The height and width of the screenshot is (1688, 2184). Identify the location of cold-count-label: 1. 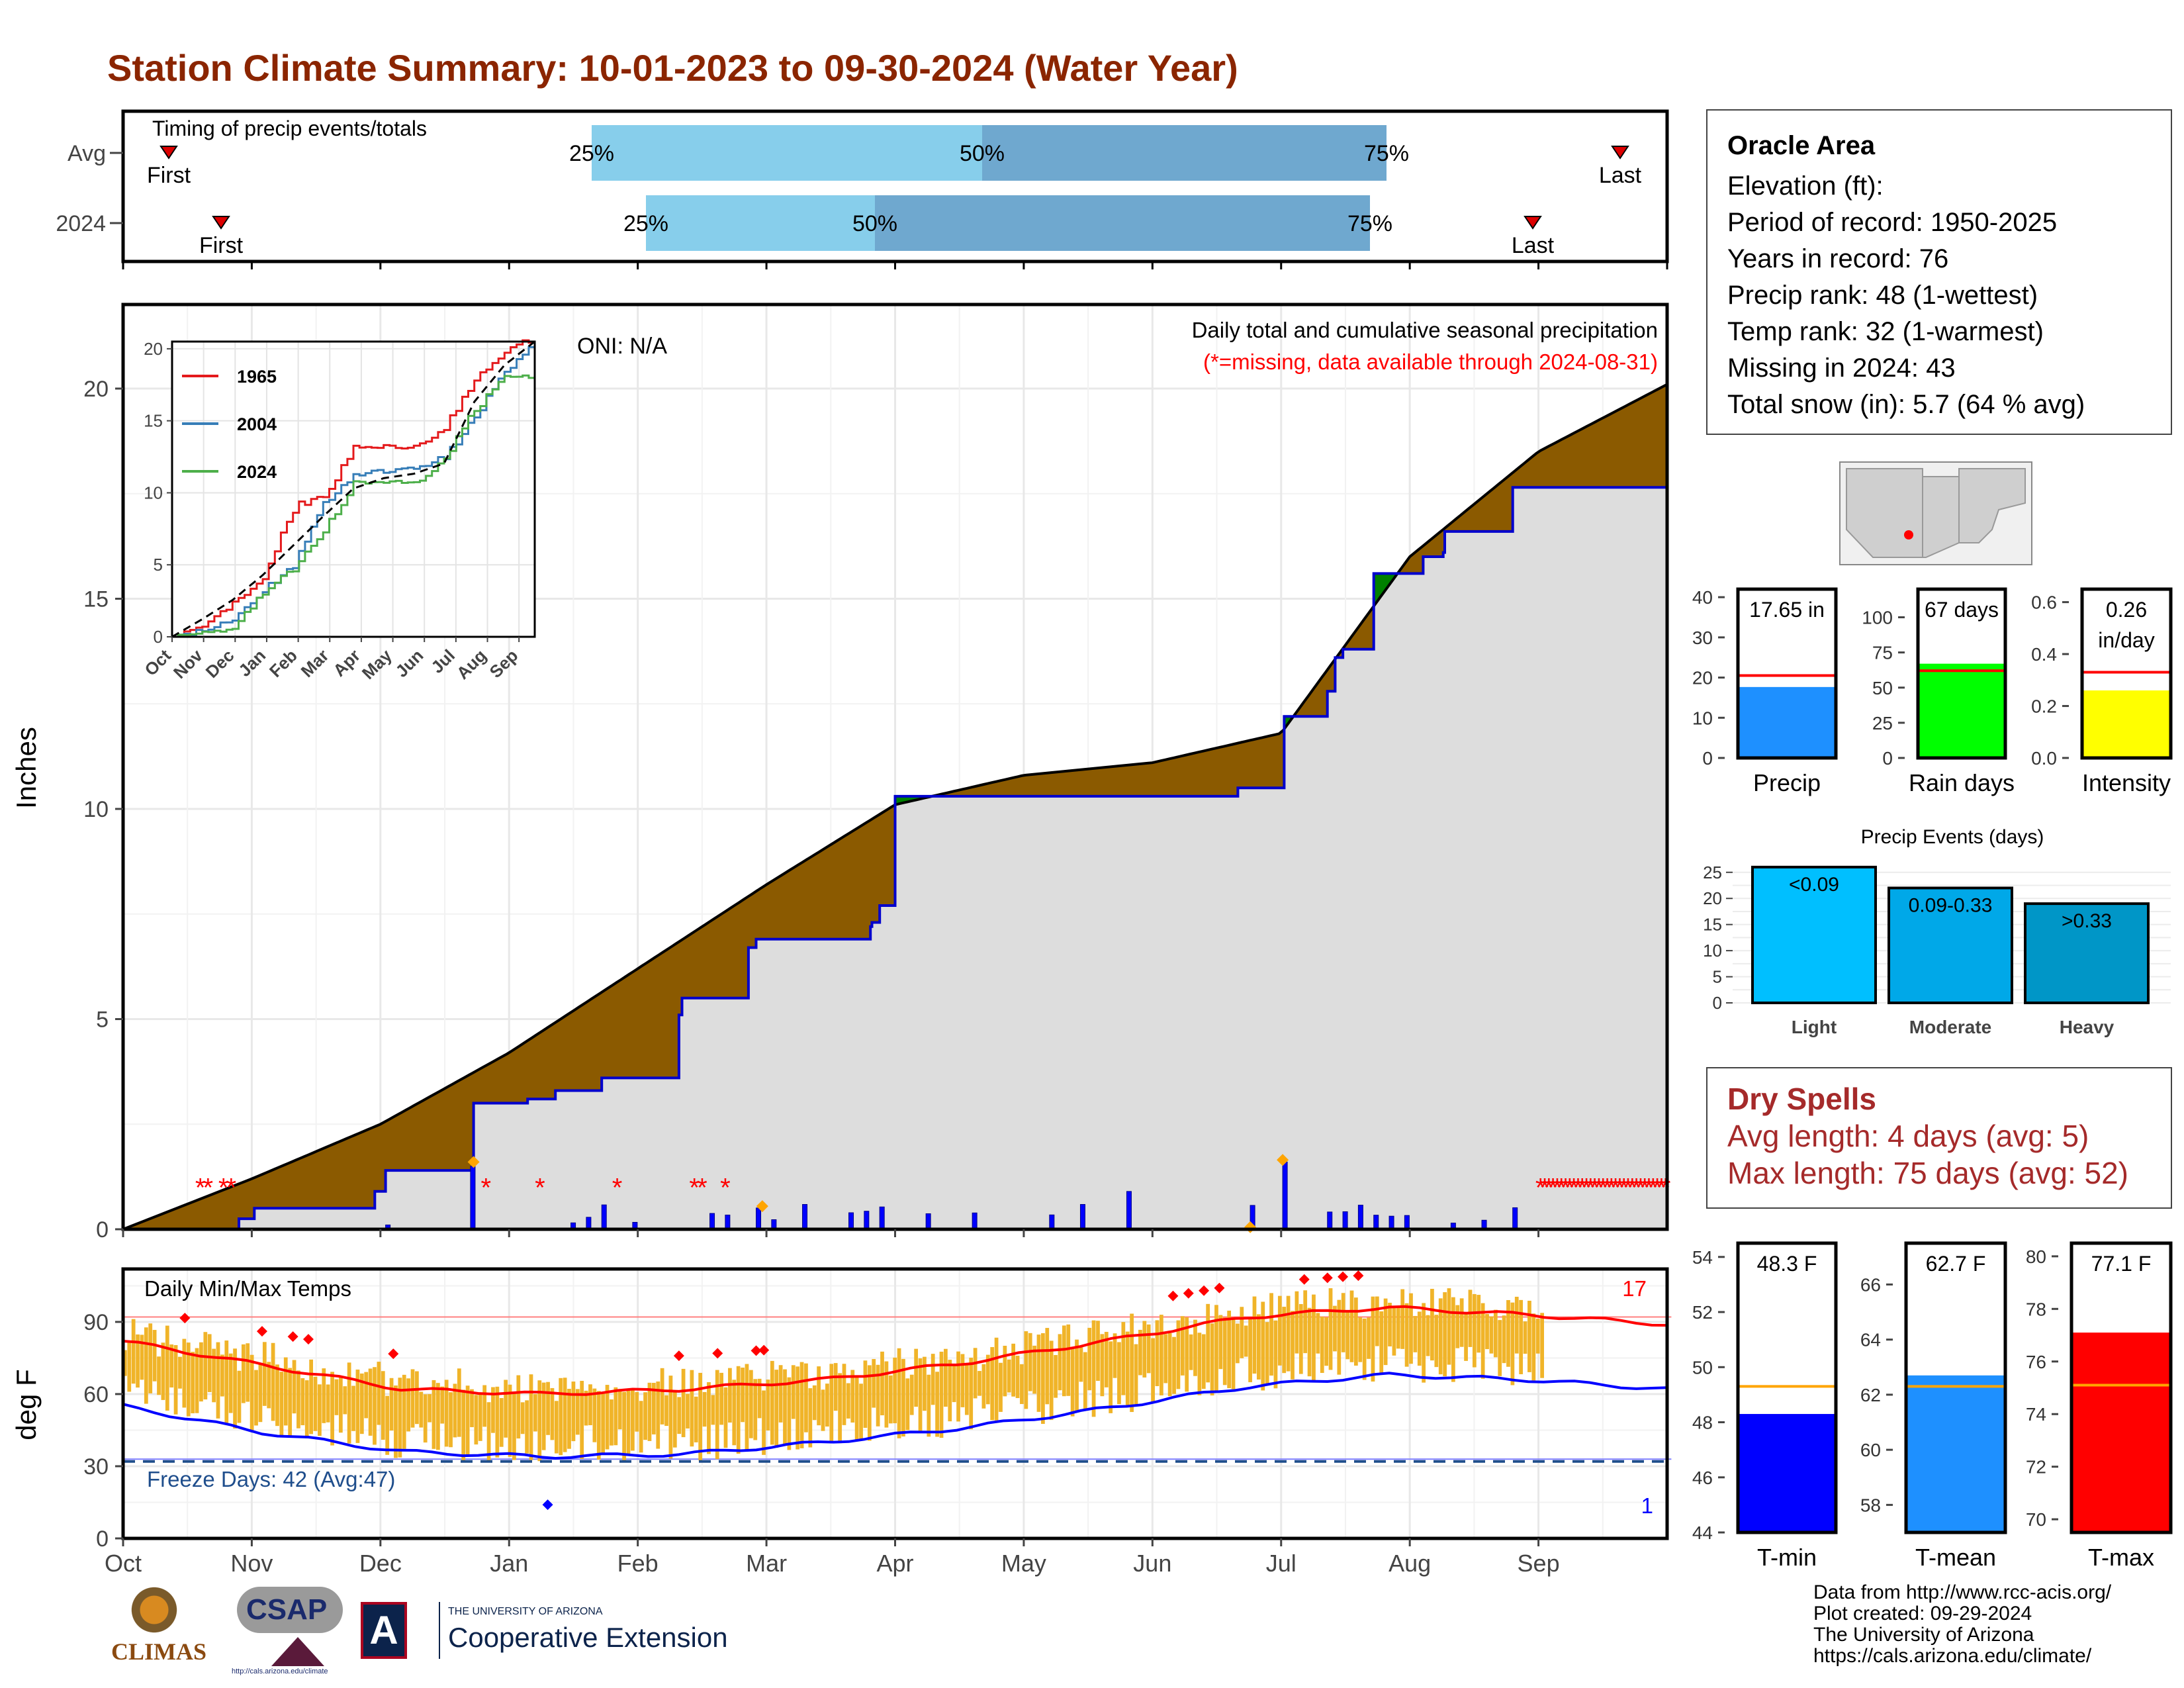
(1647, 1505).